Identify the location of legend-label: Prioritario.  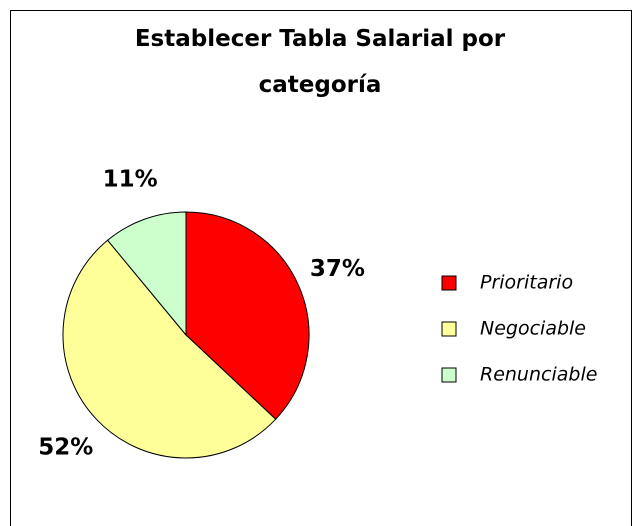
(526, 283).